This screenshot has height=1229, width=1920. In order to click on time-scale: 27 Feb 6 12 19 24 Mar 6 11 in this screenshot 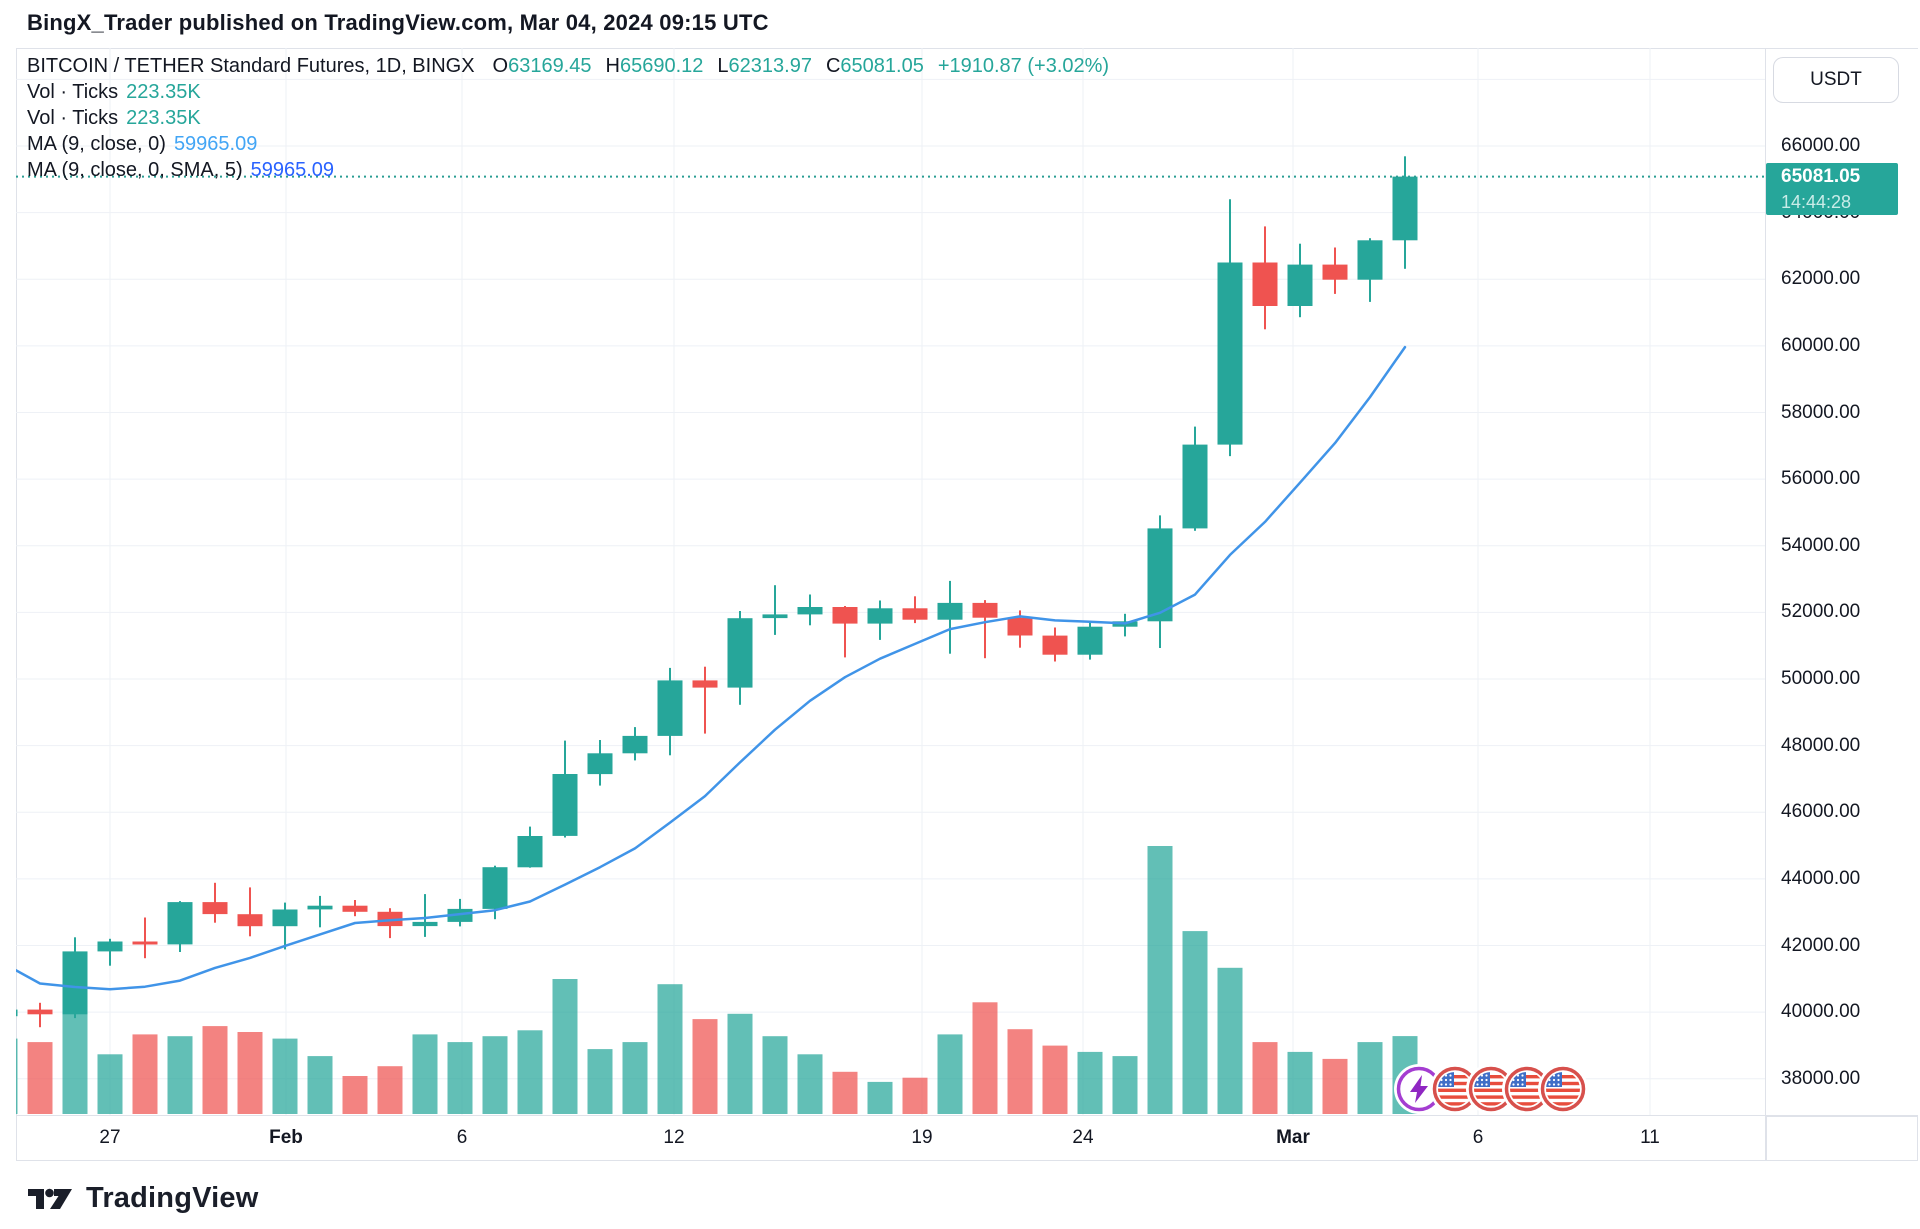, I will do `click(890, 1138)`.